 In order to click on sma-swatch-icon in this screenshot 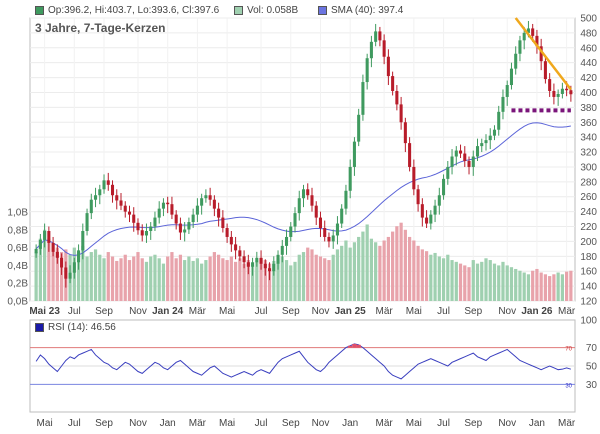, I will do `click(322, 10)`.